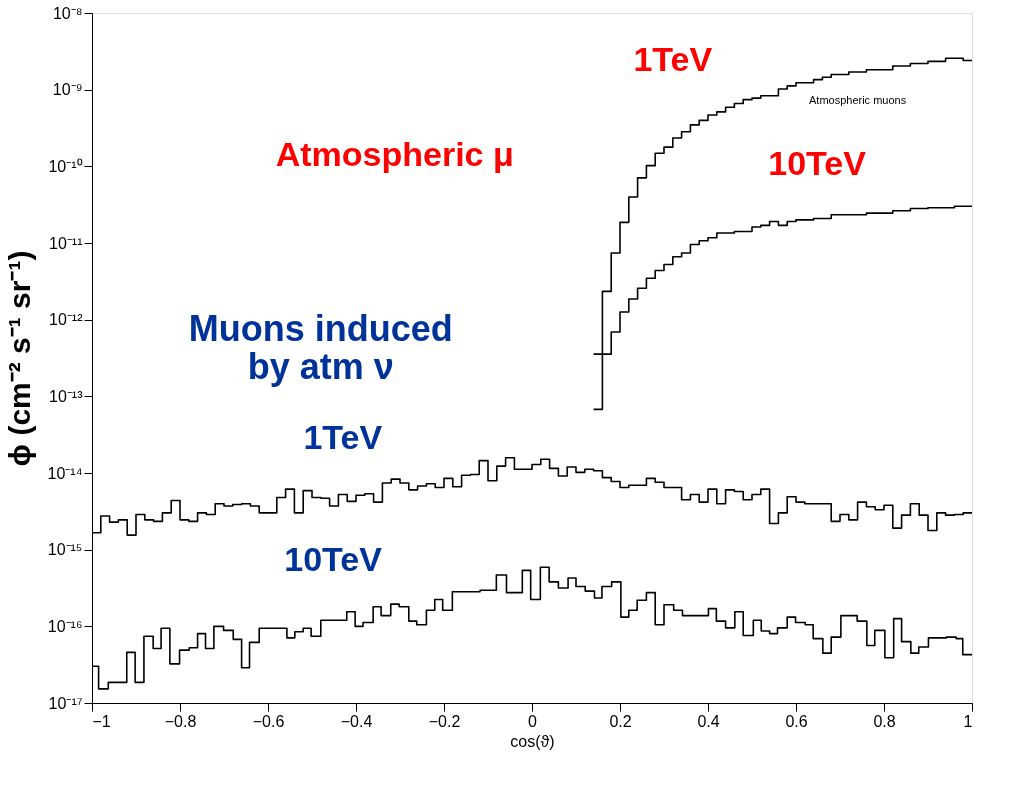 This screenshot has height=802, width=1034. I want to click on y-tick-label: 10⁻¹³, so click(66, 396).